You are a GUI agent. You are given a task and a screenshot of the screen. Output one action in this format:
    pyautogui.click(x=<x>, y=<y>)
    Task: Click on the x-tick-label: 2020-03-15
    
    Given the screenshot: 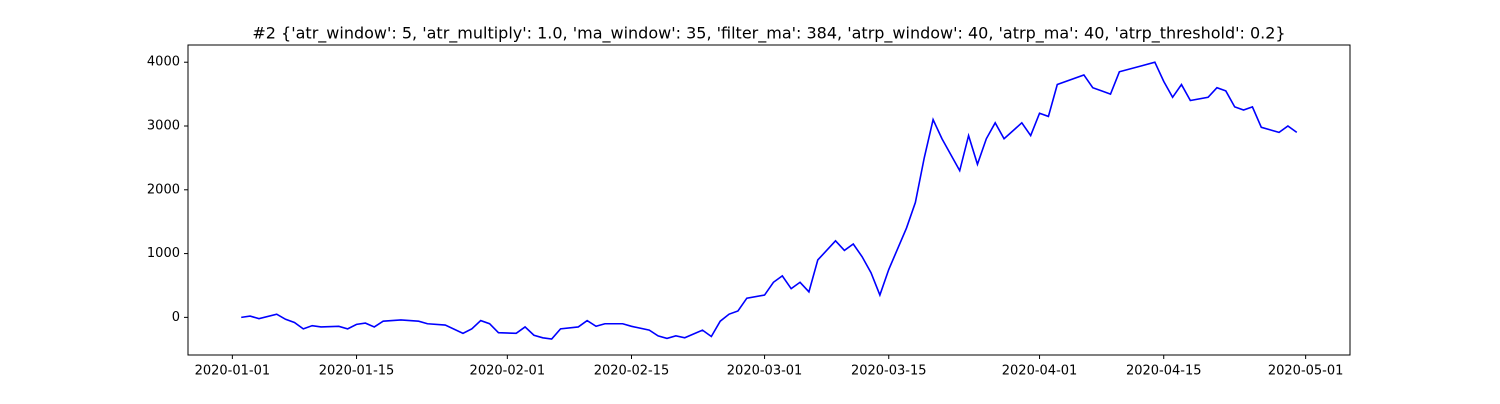 What is the action you would take?
    pyautogui.click(x=889, y=371)
    